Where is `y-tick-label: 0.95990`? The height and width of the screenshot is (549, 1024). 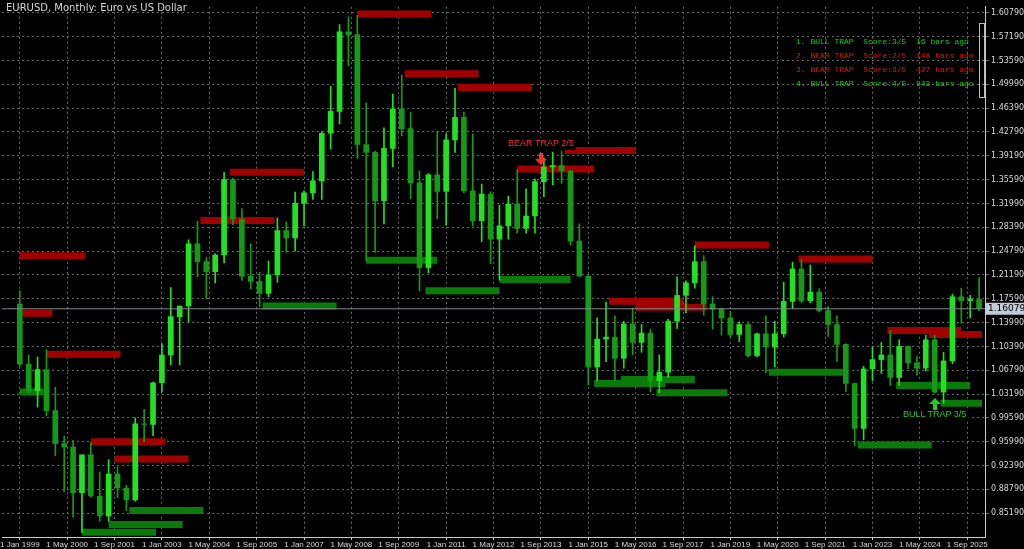 y-tick-label: 0.95990 is located at coordinates (1007, 441).